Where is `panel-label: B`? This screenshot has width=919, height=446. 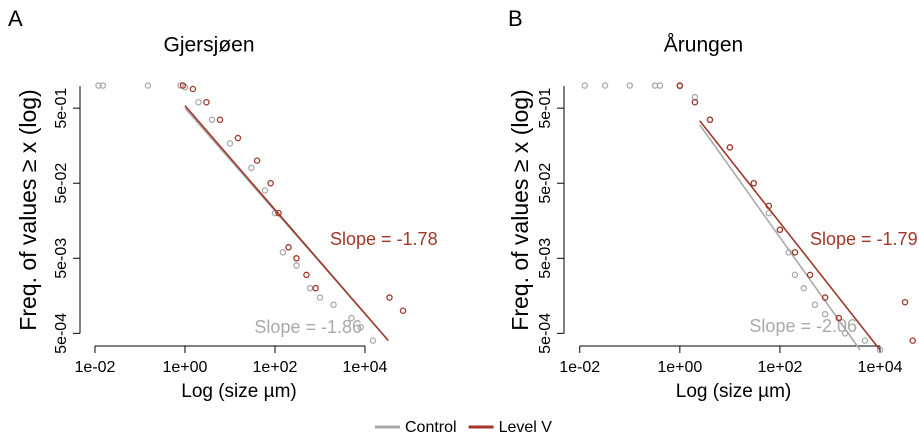
panel-label: B is located at coordinates (515, 18).